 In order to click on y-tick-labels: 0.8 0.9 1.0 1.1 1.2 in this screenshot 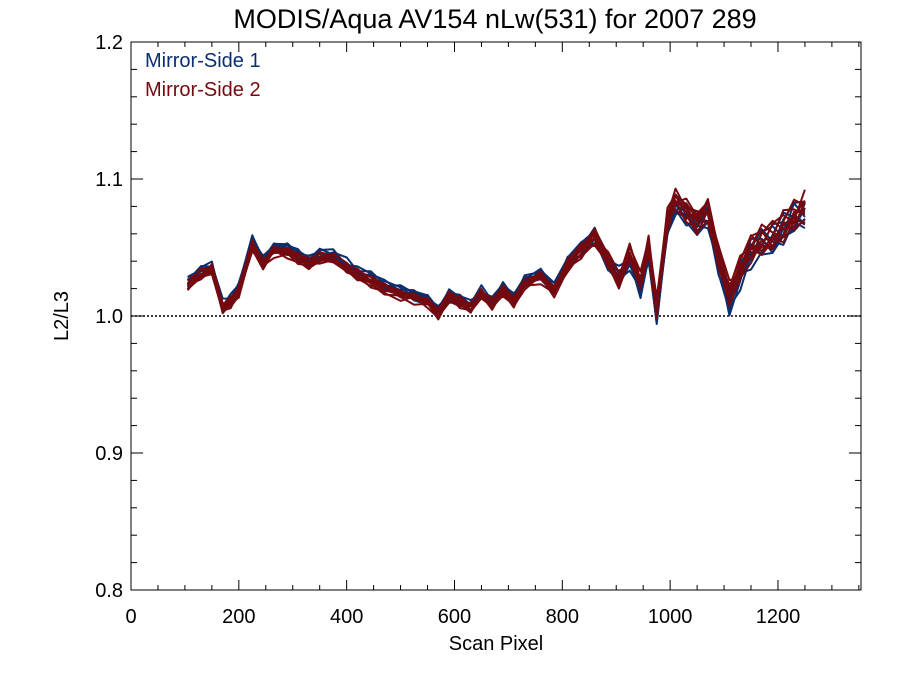, I will do `click(109, 317)`.